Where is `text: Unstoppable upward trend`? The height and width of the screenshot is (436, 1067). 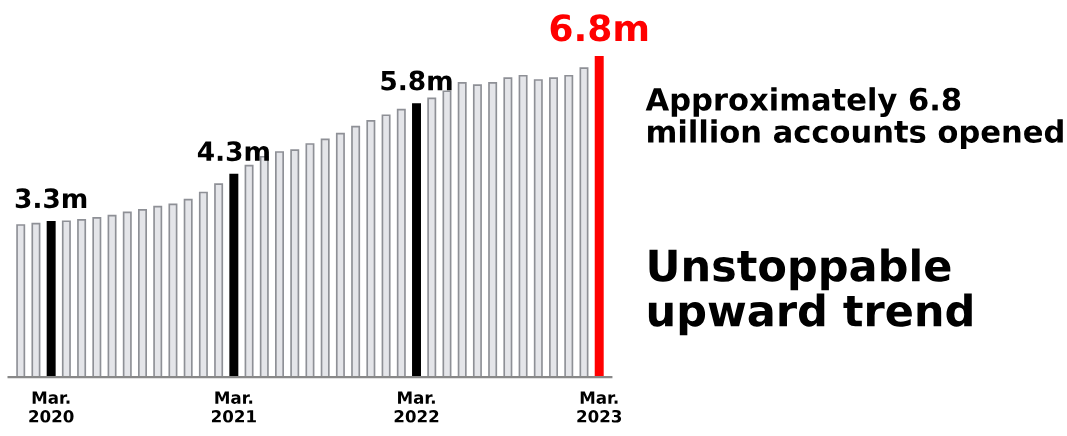 text: Unstoppable upward trend is located at coordinates (810, 292).